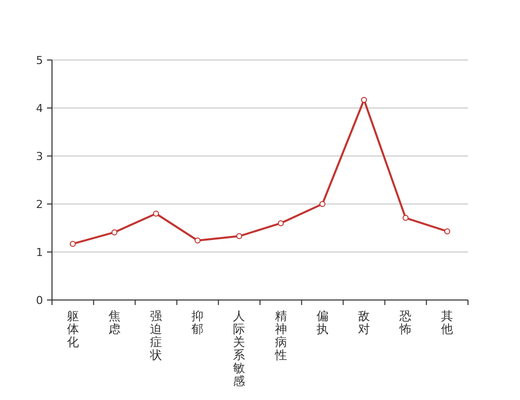 The height and width of the screenshot is (400, 520). Describe the element at coordinates (322, 322) in the screenshot. I see `x-tick-label: 偏执` at that location.